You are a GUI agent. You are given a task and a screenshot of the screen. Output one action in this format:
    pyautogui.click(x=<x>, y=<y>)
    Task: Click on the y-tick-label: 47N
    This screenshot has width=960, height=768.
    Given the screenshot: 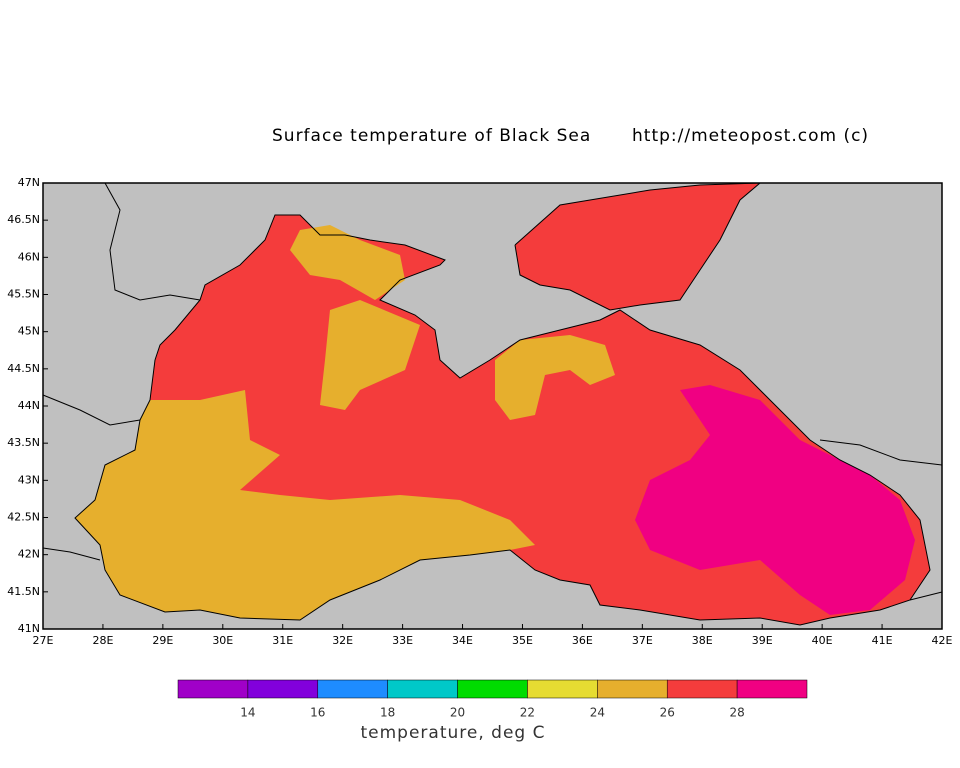 What is the action you would take?
    pyautogui.click(x=29, y=182)
    